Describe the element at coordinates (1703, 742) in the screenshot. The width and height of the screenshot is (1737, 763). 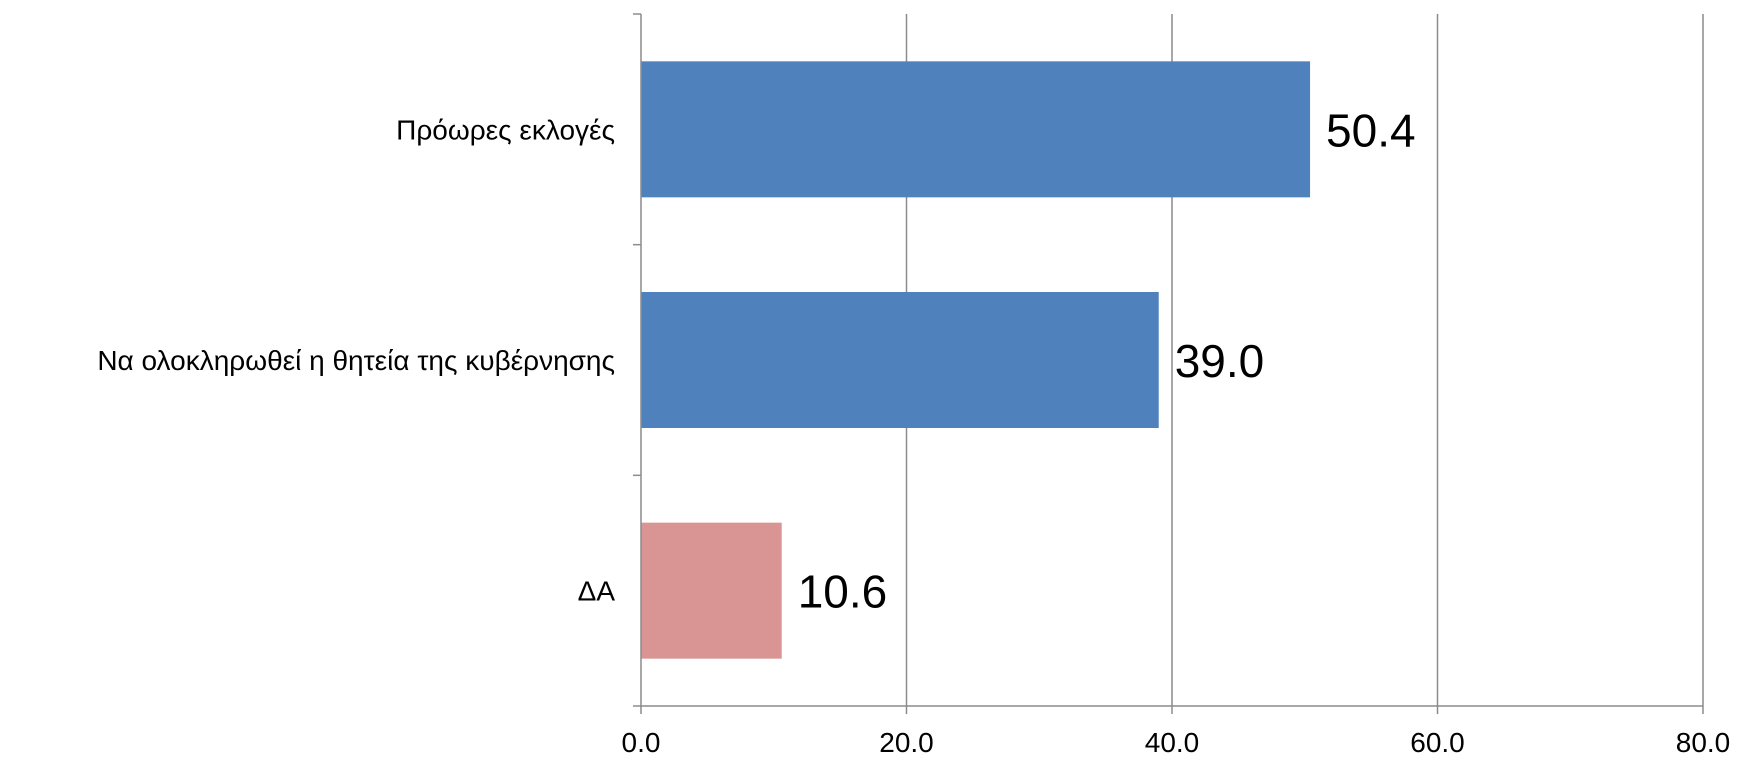
I see `x-tick-label-4: 80.0` at that location.